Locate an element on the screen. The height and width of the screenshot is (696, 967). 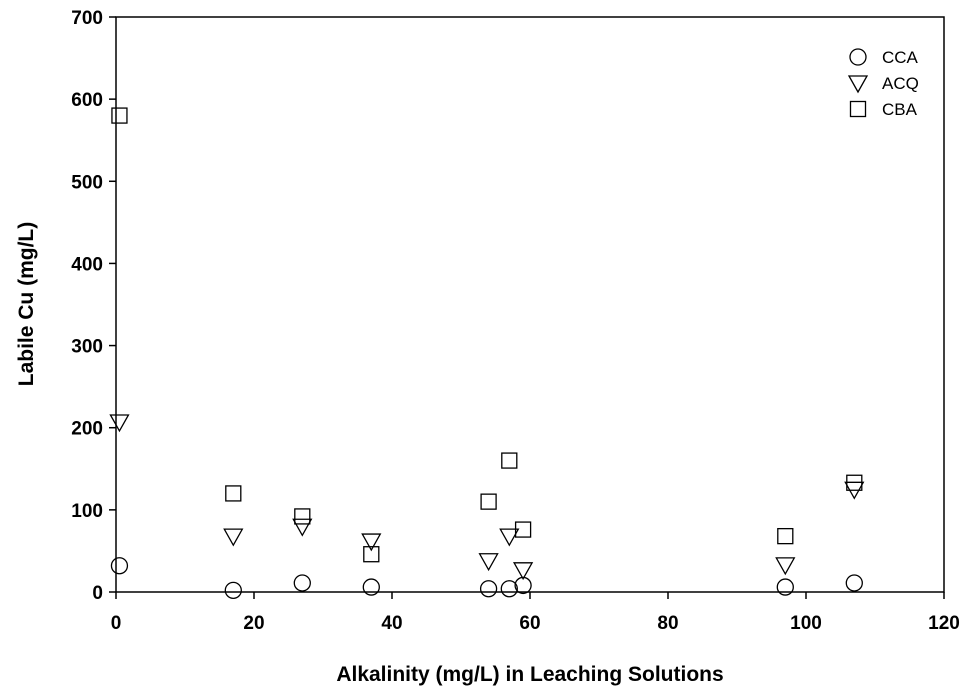
y-tick-label: 400 is located at coordinates (87, 264).